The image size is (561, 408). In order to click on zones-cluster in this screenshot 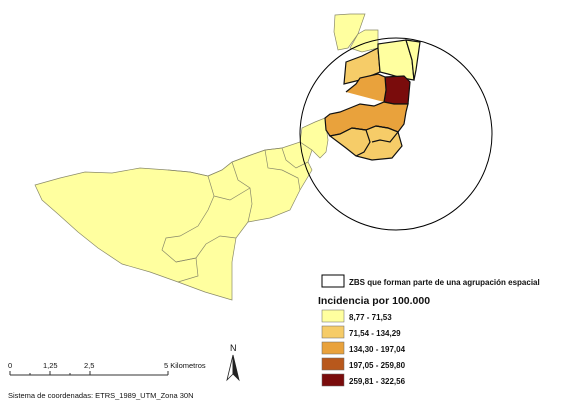, I will do `click(372, 100)`.